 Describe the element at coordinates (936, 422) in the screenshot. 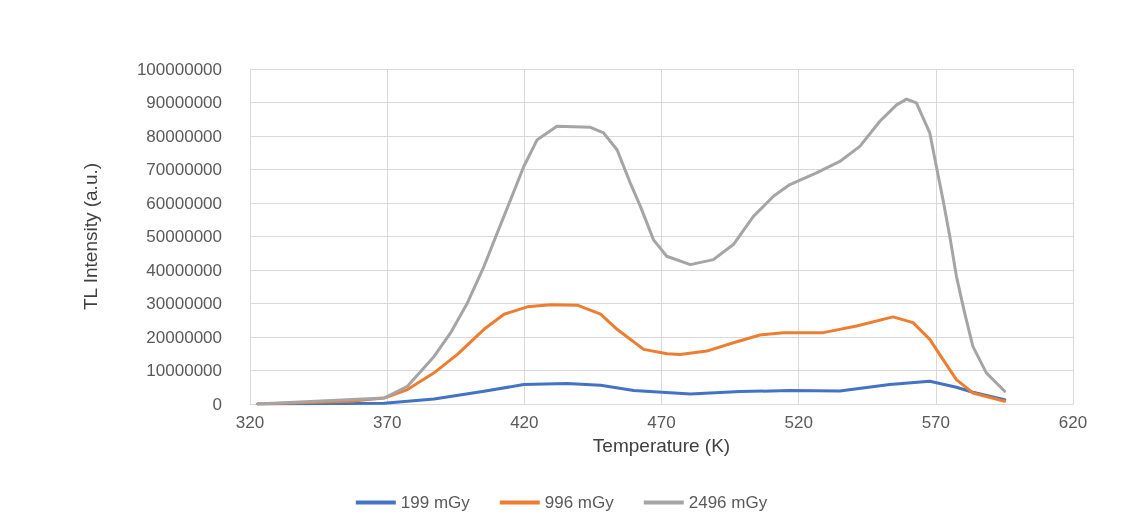

I see `x-tick-label: 570` at that location.